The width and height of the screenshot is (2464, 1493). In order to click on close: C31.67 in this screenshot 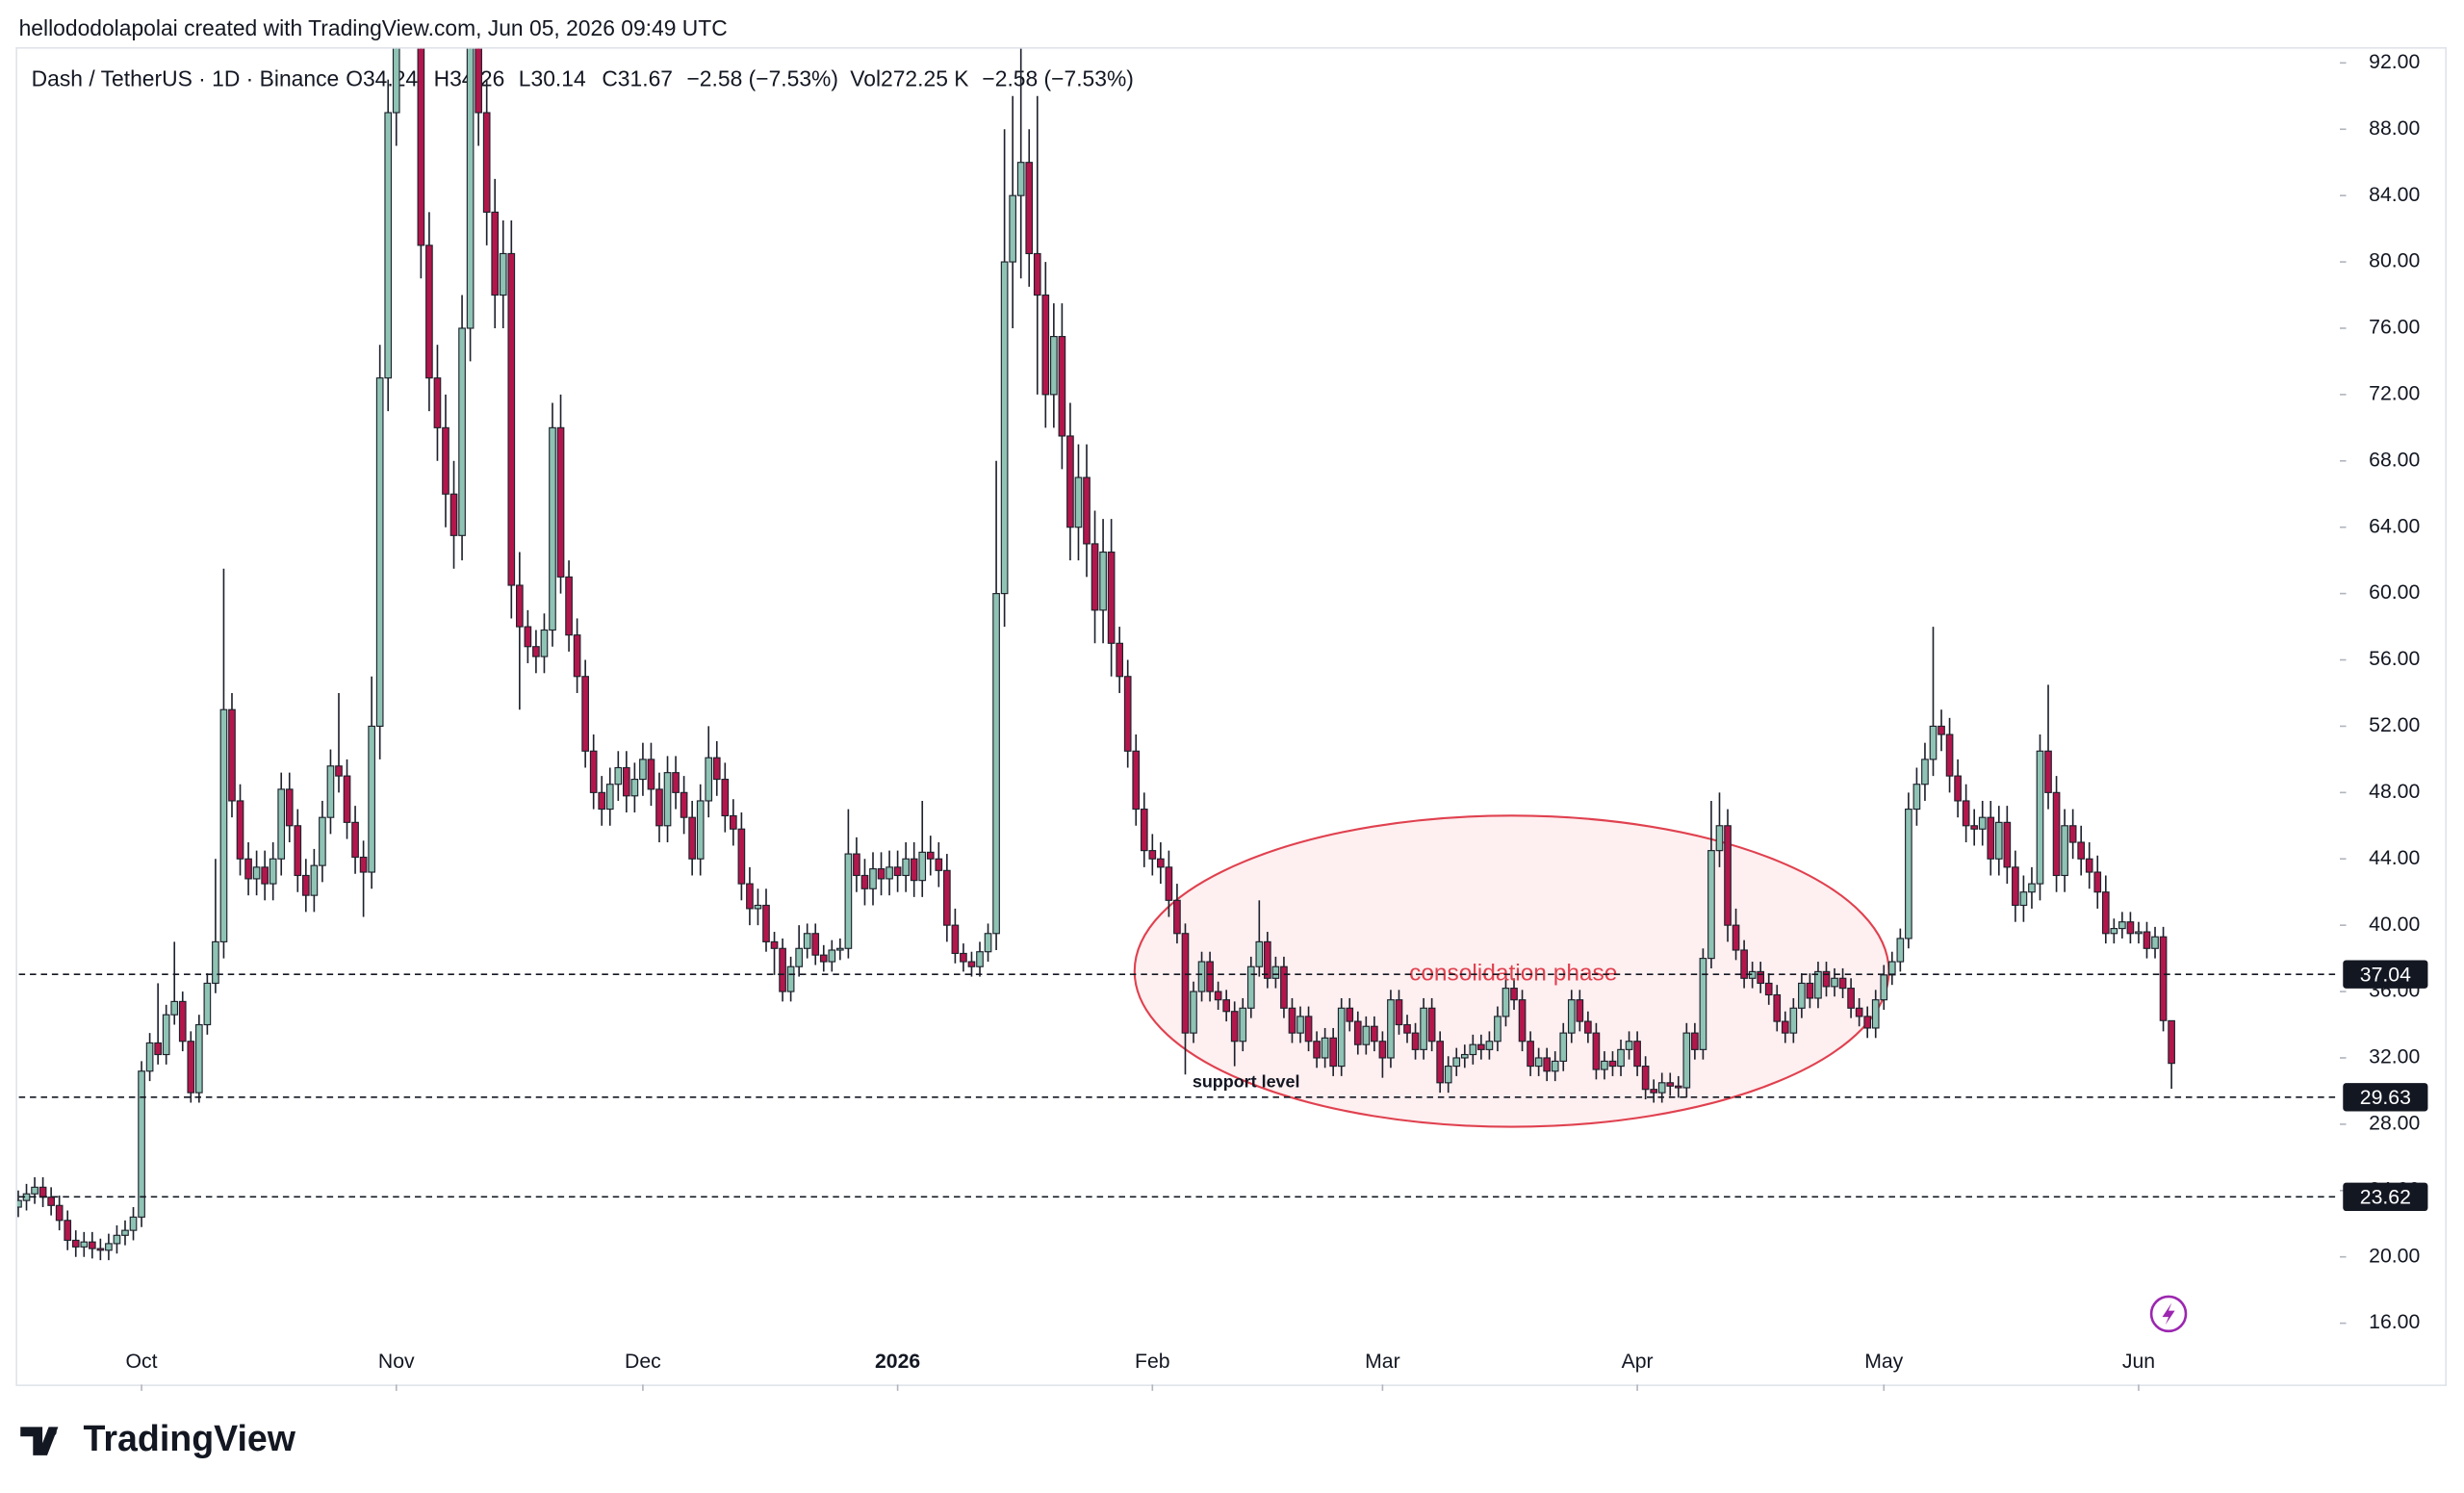, I will do `click(637, 77)`.